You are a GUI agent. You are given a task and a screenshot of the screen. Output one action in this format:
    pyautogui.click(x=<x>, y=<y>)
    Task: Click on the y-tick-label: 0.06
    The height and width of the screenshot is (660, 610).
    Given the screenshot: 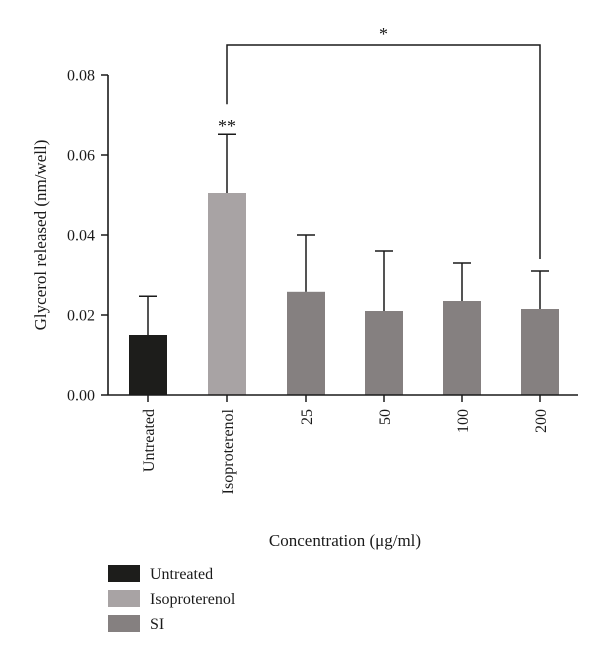 What is the action you would take?
    pyautogui.click(x=81, y=156)
    